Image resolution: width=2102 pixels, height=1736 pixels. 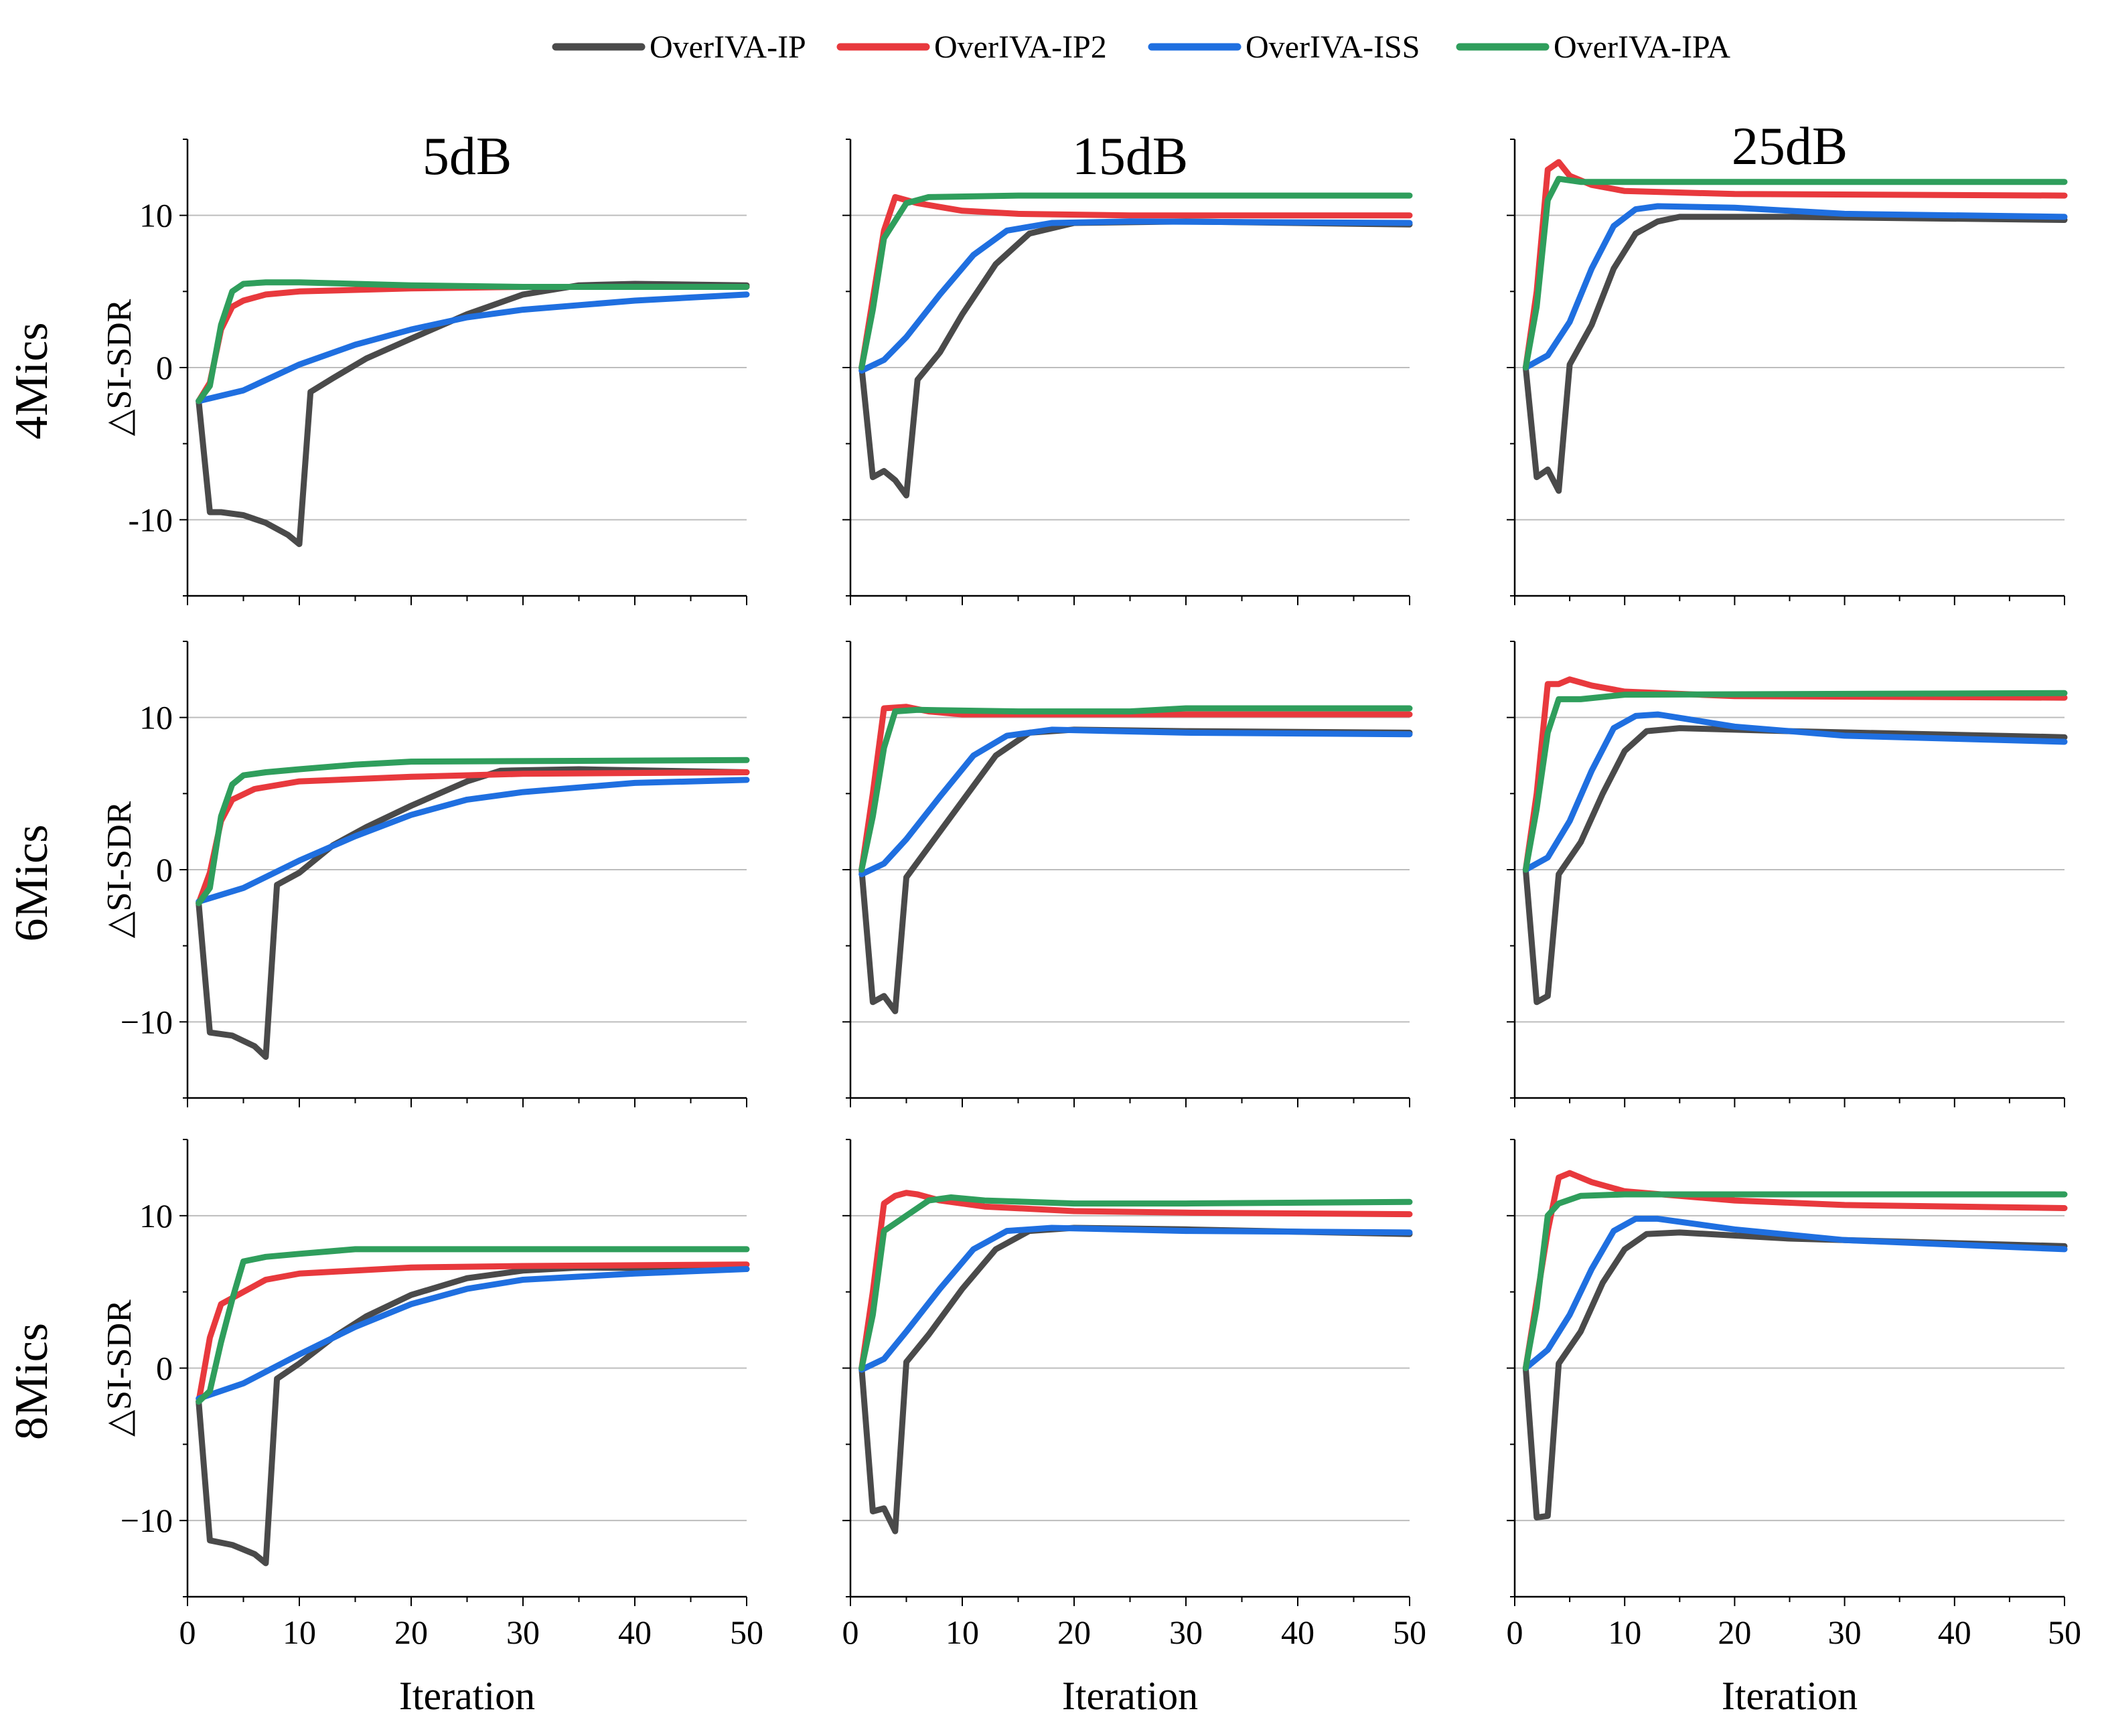 I want to click on panel-6Mics-1: −10 0 10 △SI-SDR, so click(x=425, y=874).